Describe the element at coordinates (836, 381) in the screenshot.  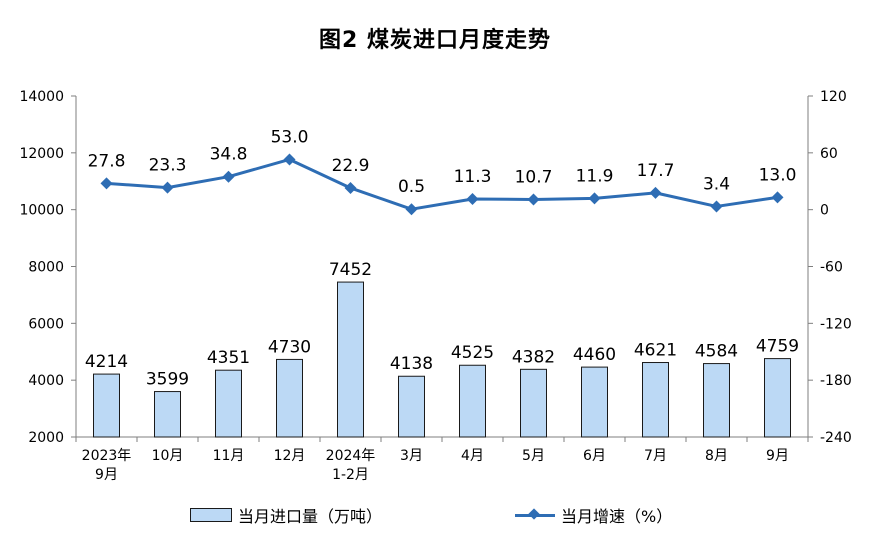
I see `y-right-tick-label: -180` at that location.